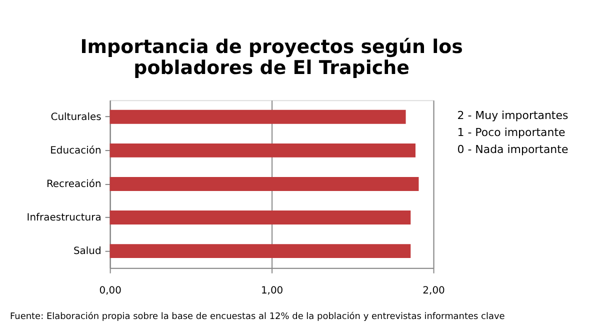 This screenshot has height=336, width=603. I want to click on x-tick-label: 2,00, so click(433, 290).